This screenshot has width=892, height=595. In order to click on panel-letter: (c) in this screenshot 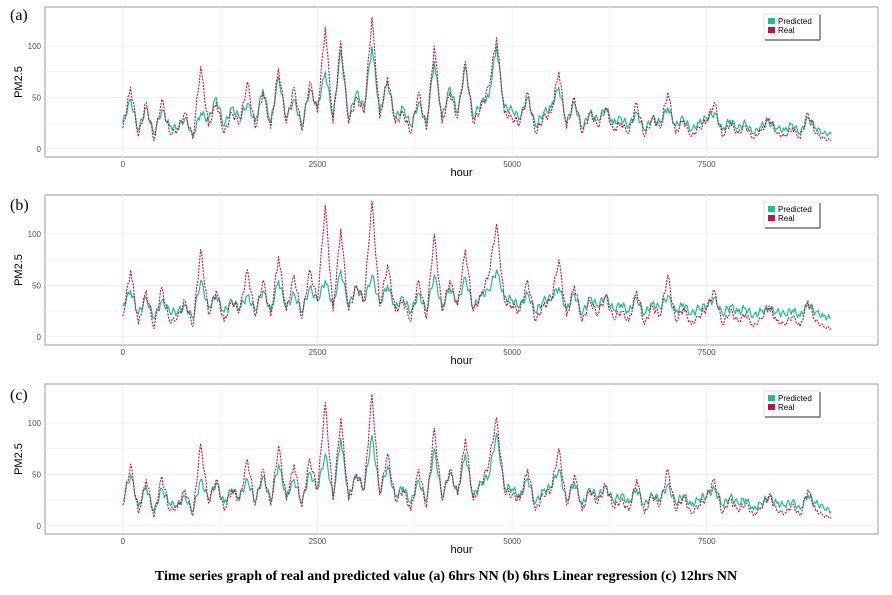, I will do `click(19, 395)`.